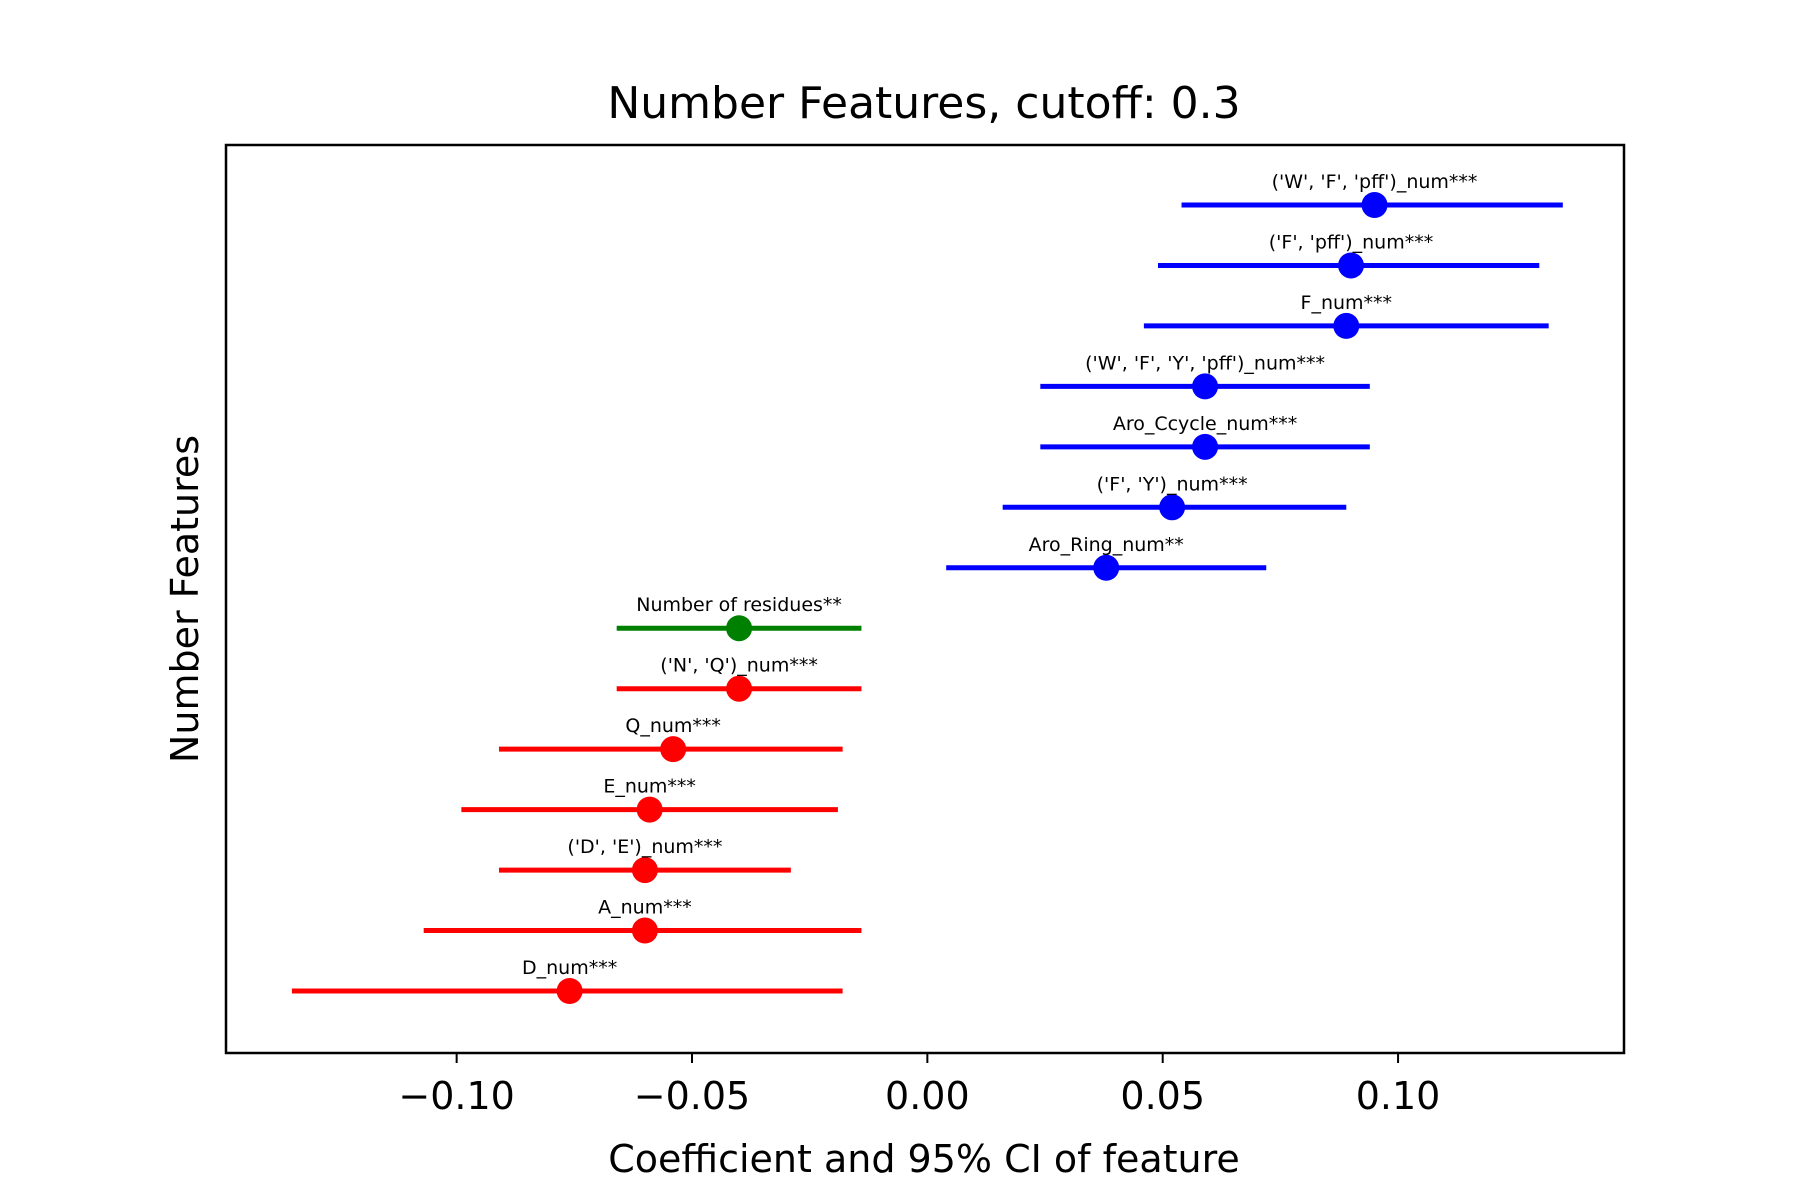  What do you see at coordinates (649, 787) in the screenshot?
I see `feature-label: E_num***` at bounding box center [649, 787].